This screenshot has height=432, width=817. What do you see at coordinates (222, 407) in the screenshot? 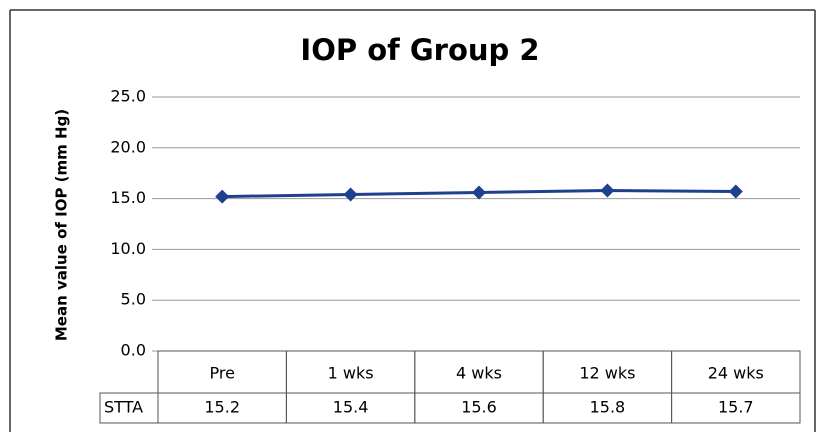
I see `table-value: 15.2` at bounding box center [222, 407].